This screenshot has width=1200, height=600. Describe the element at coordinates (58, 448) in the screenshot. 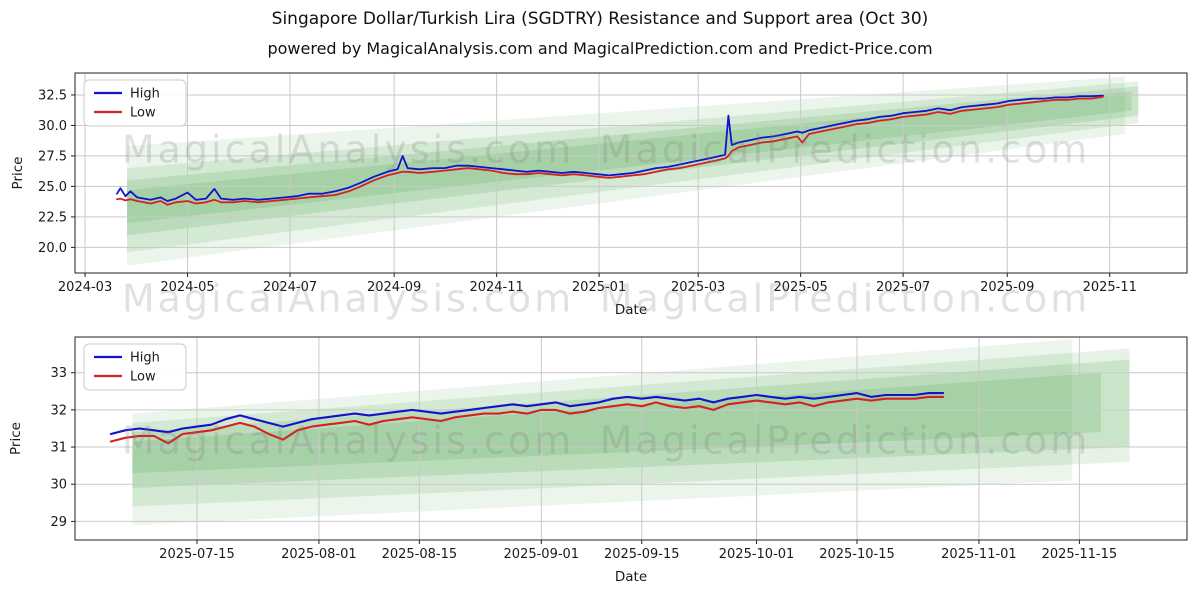

I see `svg-text: 31` at that location.